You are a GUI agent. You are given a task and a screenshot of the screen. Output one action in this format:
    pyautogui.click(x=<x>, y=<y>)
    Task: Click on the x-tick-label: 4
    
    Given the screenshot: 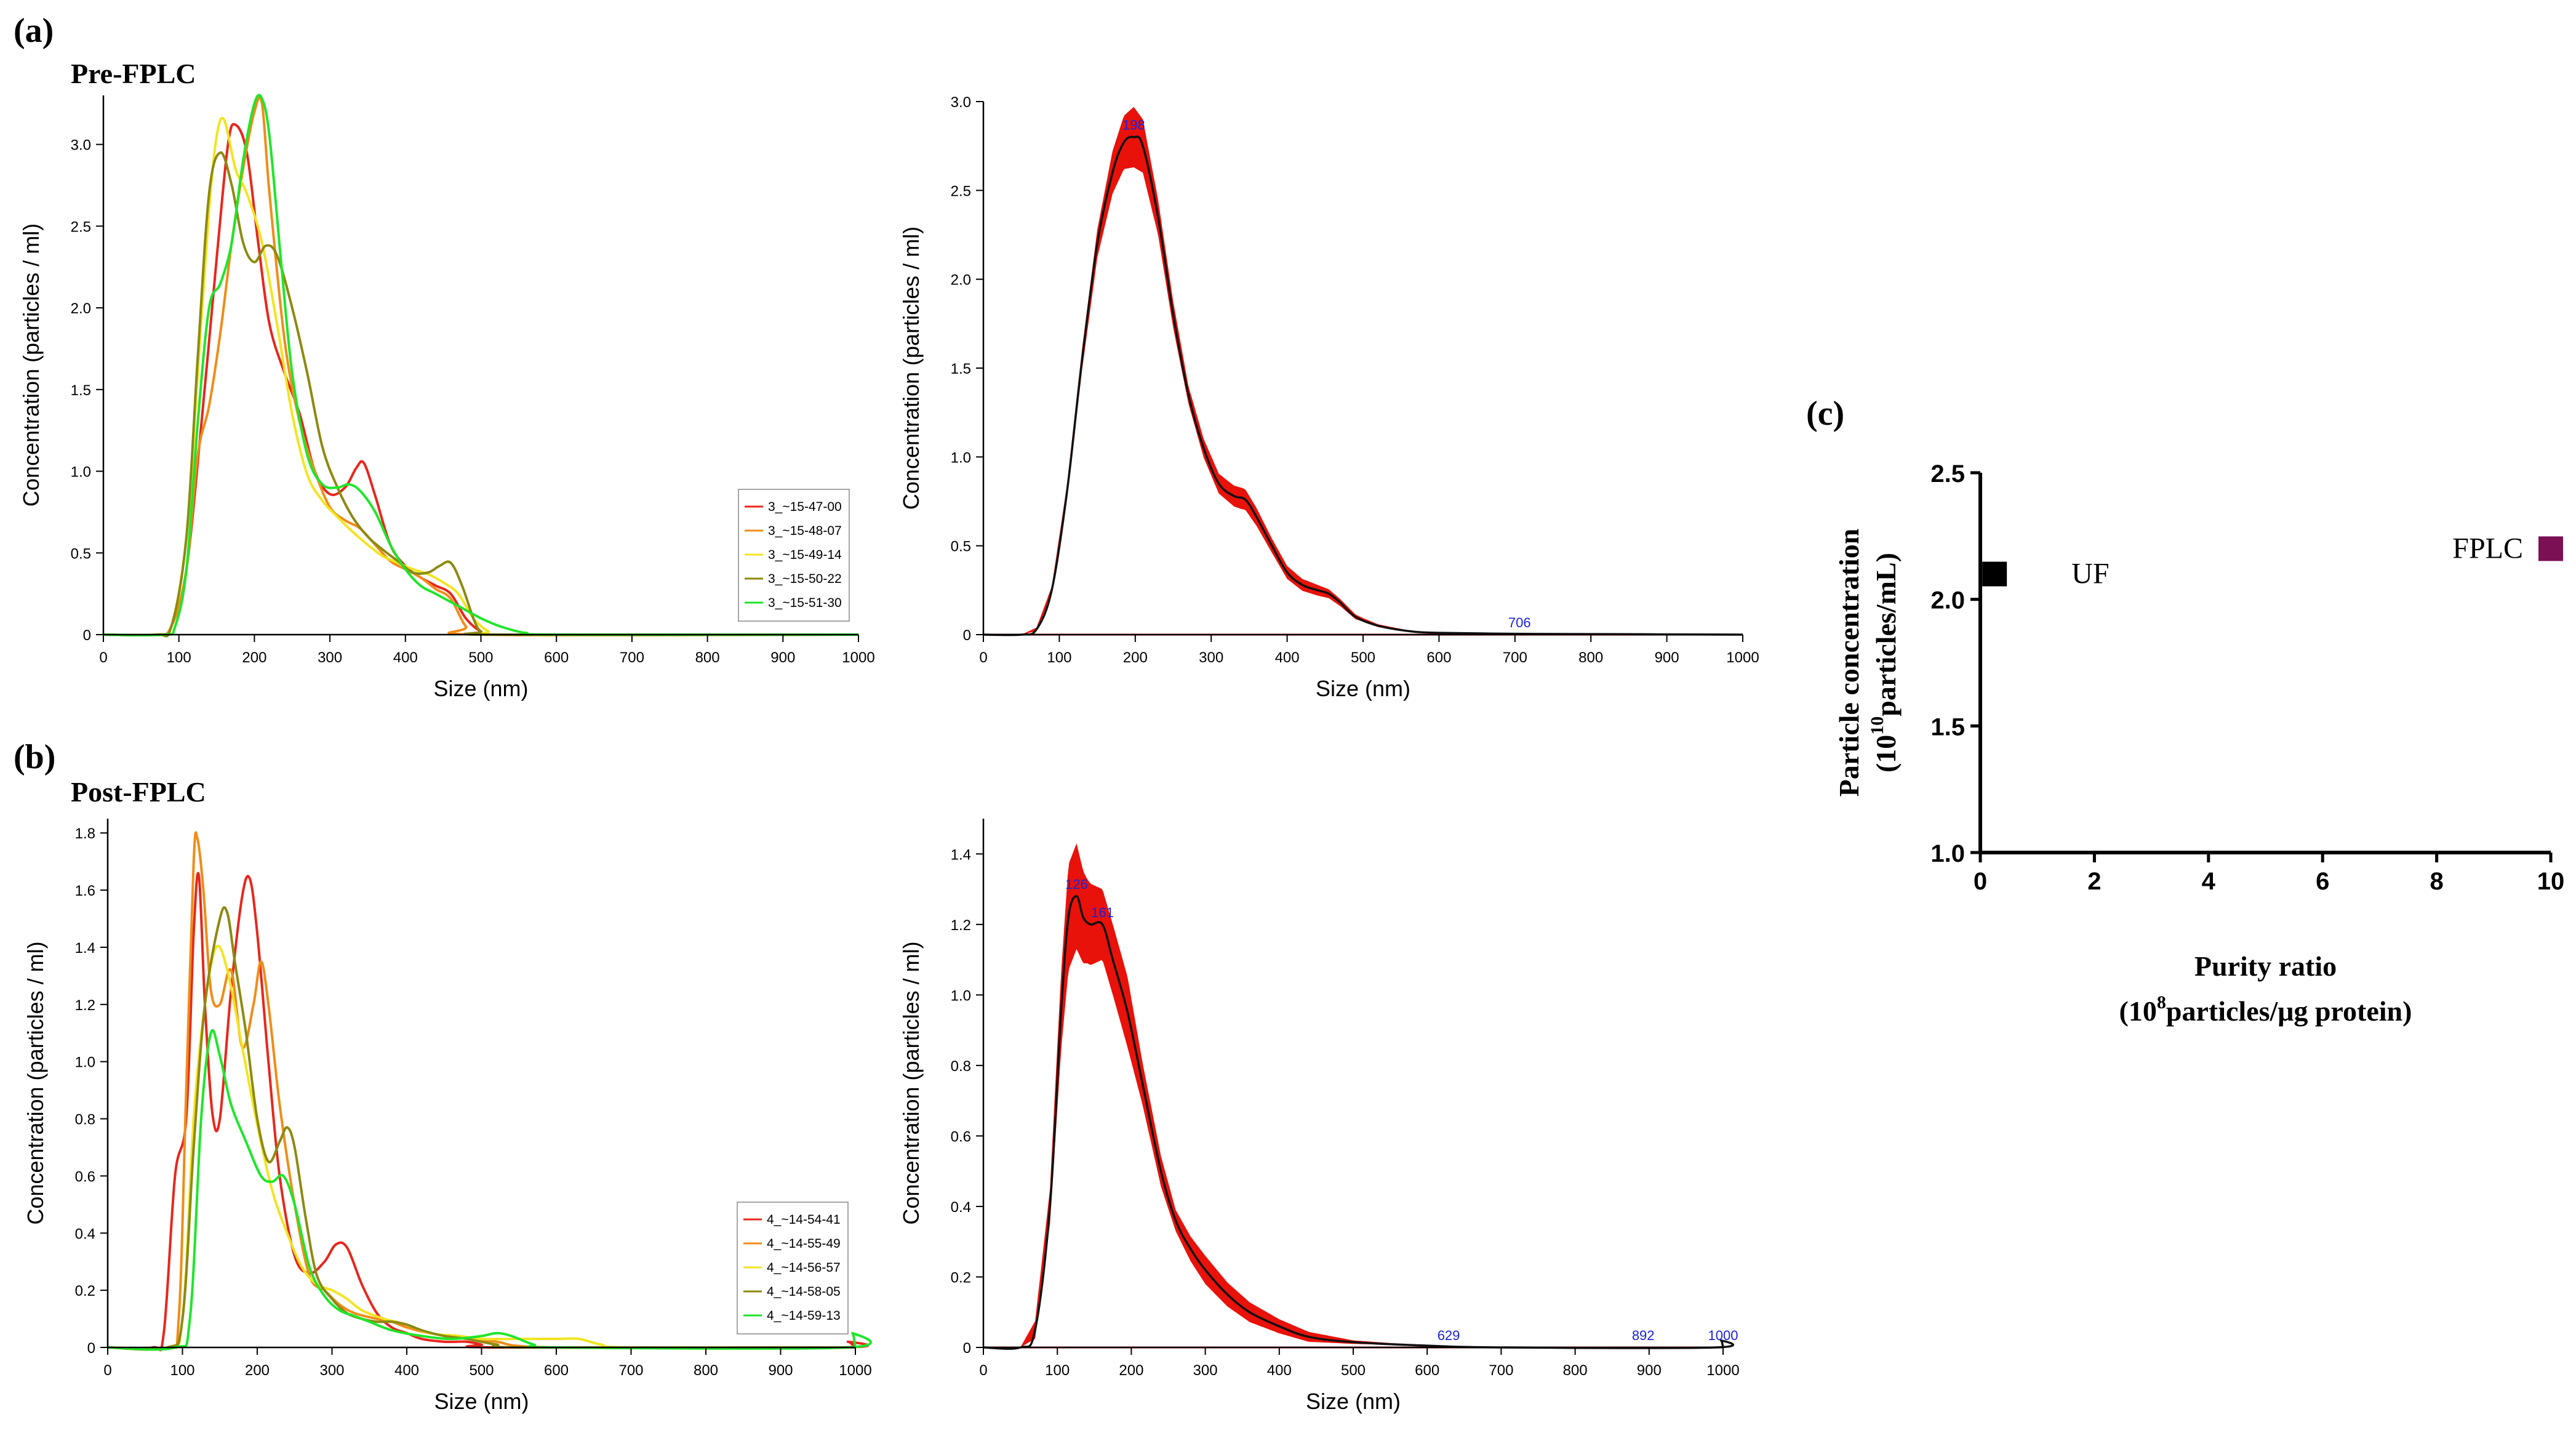 What is the action you would take?
    pyautogui.click(x=2209, y=881)
    